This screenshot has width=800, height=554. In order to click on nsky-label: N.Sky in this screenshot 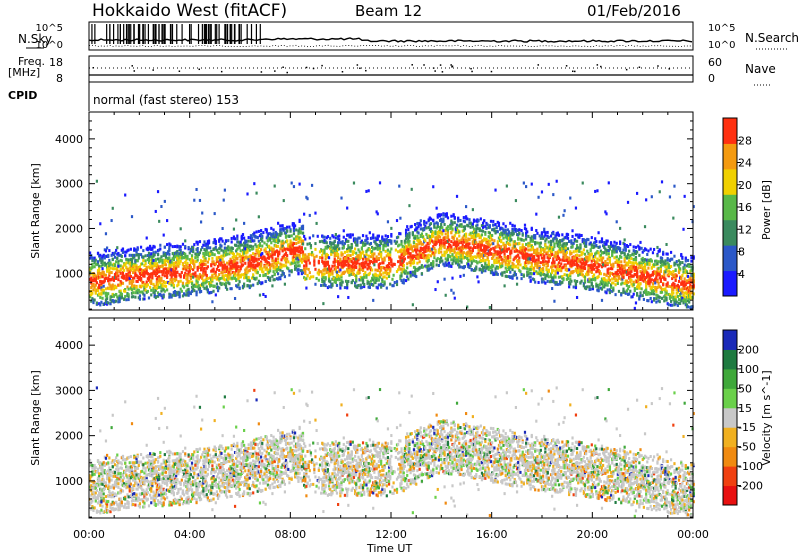, I will do `click(35, 39)`.